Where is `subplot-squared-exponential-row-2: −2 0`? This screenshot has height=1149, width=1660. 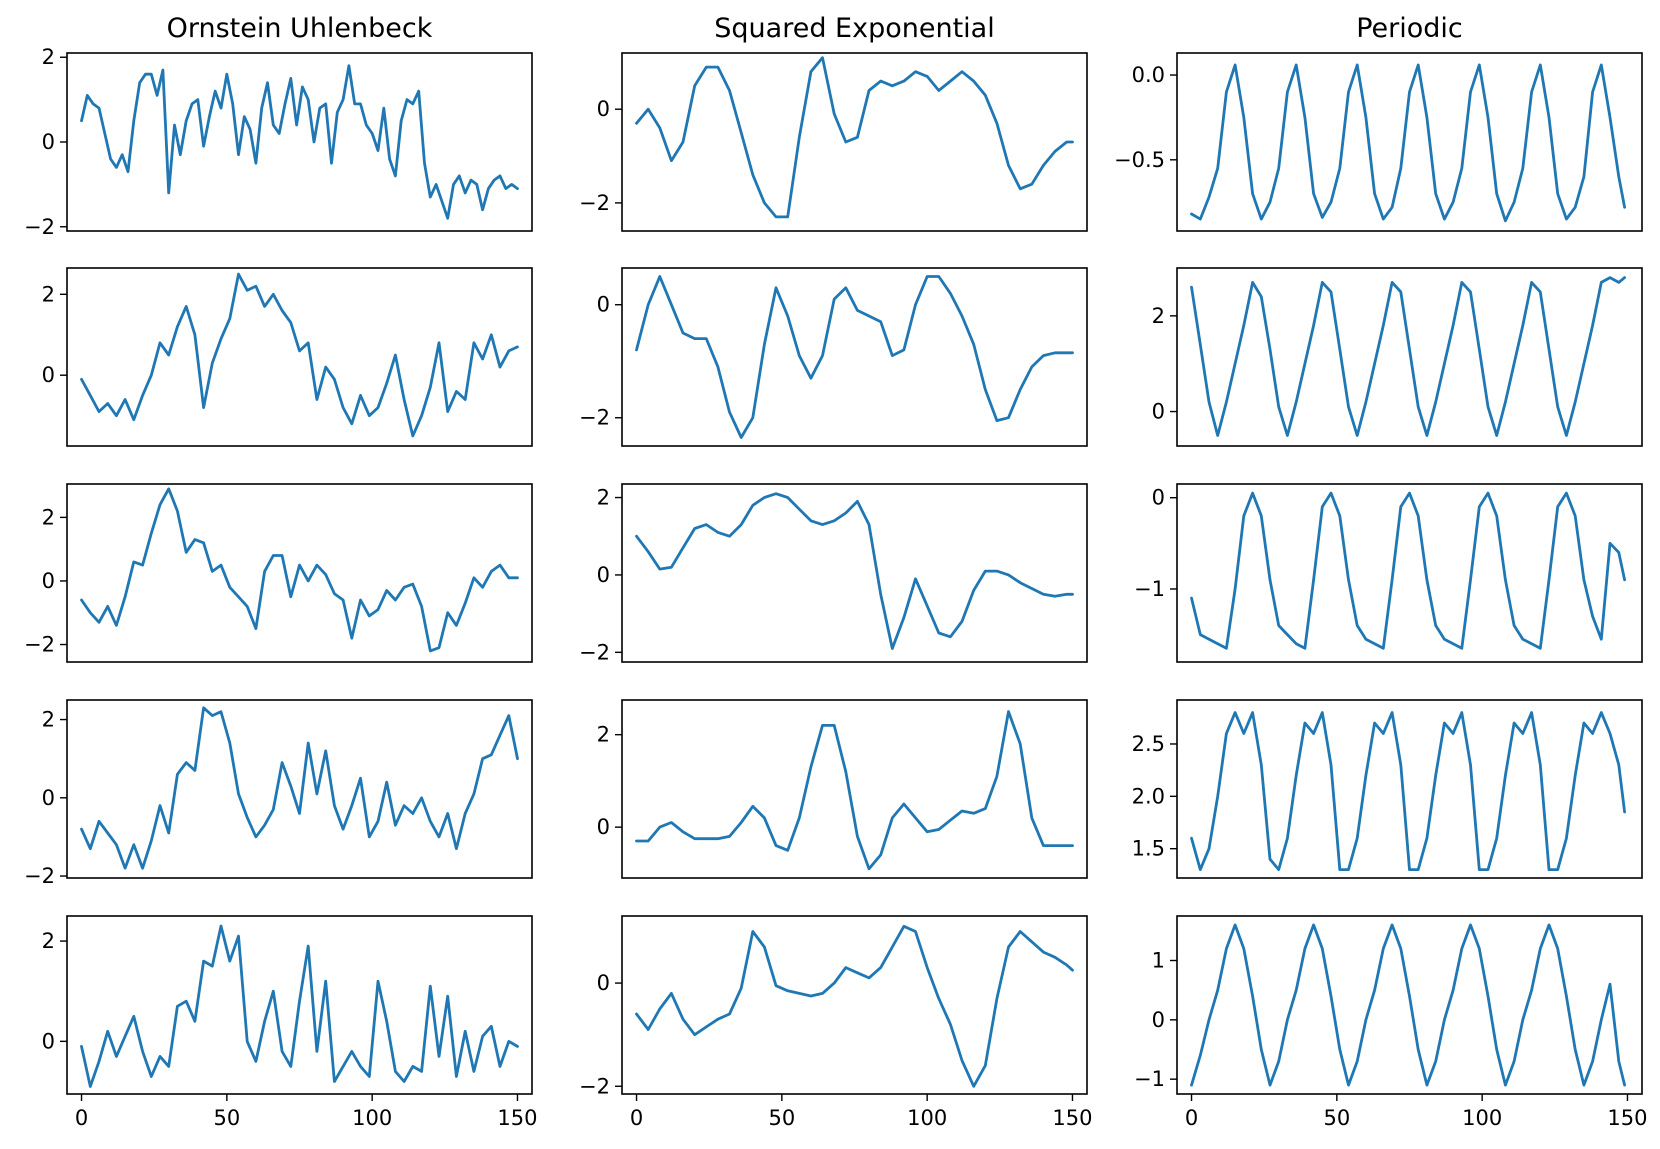 subplot-squared-exponential-row-2: −2 0 is located at coordinates (833, 357).